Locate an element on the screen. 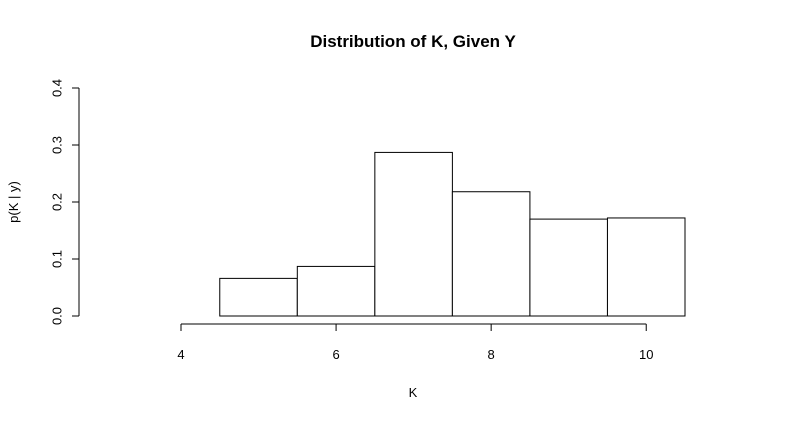 Image resolution: width=789 pixels, height=423 pixels. chart-title: Distribution of K, Given Y is located at coordinates (413, 41).